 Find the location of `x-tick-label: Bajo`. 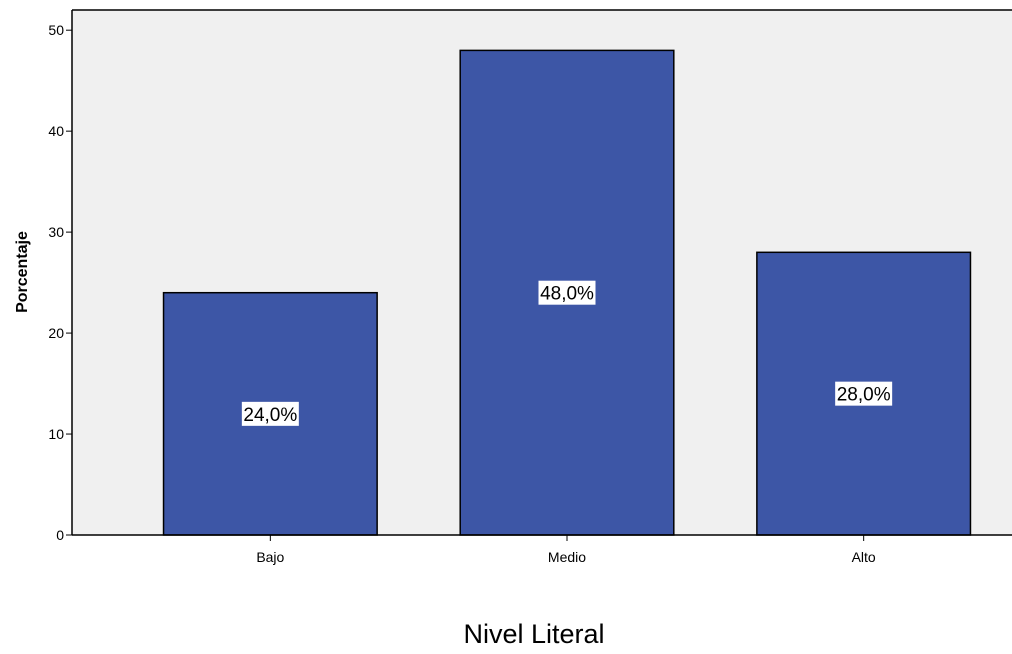

x-tick-label: Bajo is located at coordinates (270, 557).